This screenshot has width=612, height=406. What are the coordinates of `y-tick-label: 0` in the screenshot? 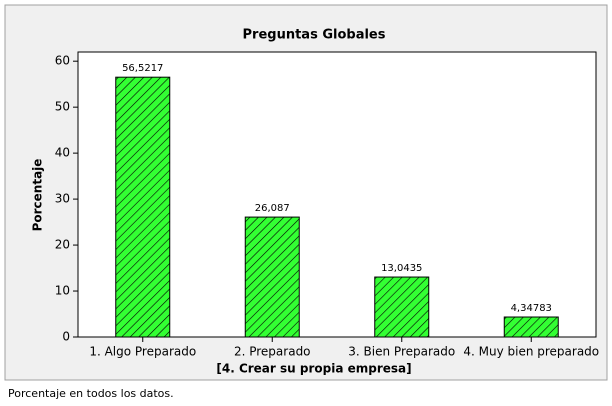 It's located at (66, 337).